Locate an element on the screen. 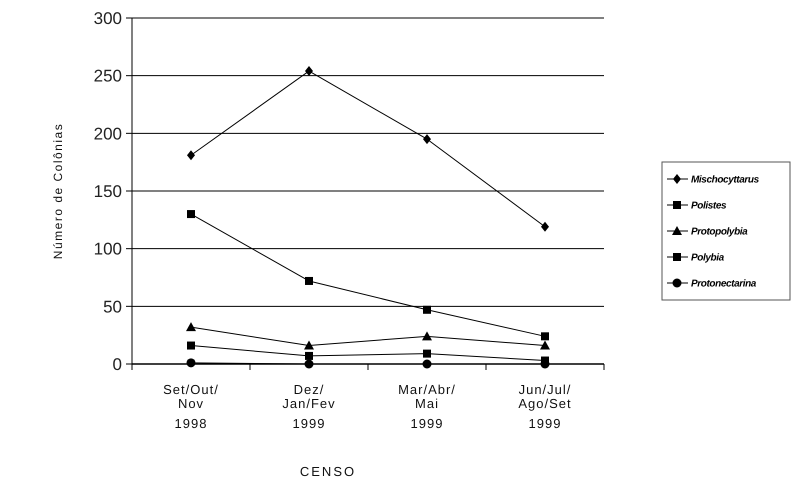 This screenshot has width=794, height=501. y-axis-title: Número de Colônias is located at coordinates (58, 191).